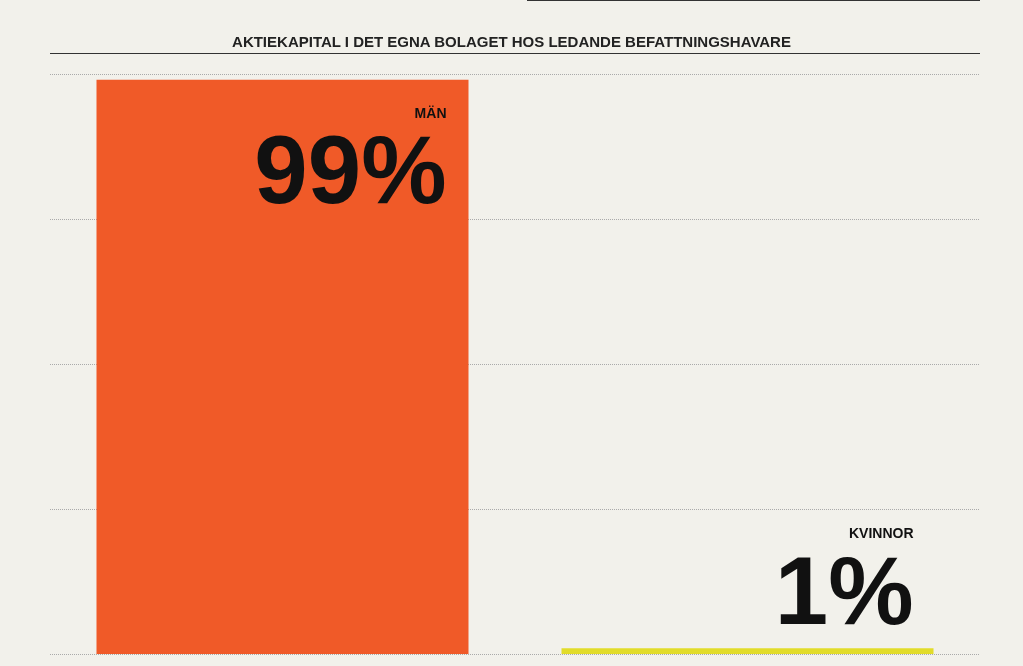 The image size is (1023, 666). Describe the element at coordinates (511, 41) in the screenshot. I see `chart-title: AKTIEKAPITAL I DET EGNA BOLAGET HOS LEDANDE BEFATTNINGSHAVARE` at that location.